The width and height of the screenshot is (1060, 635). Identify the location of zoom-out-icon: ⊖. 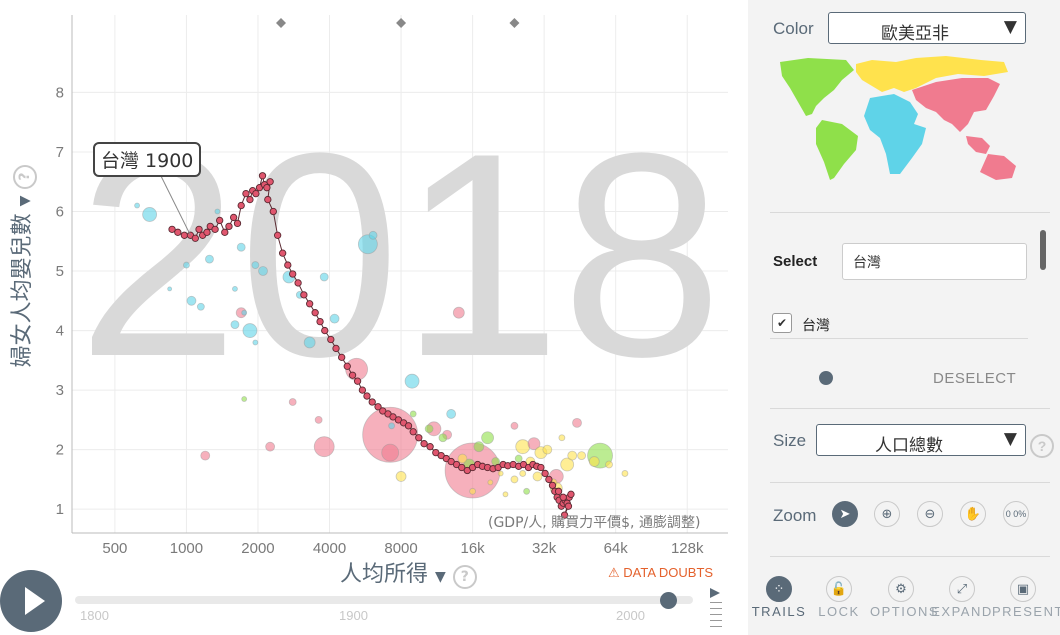
(930, 514).